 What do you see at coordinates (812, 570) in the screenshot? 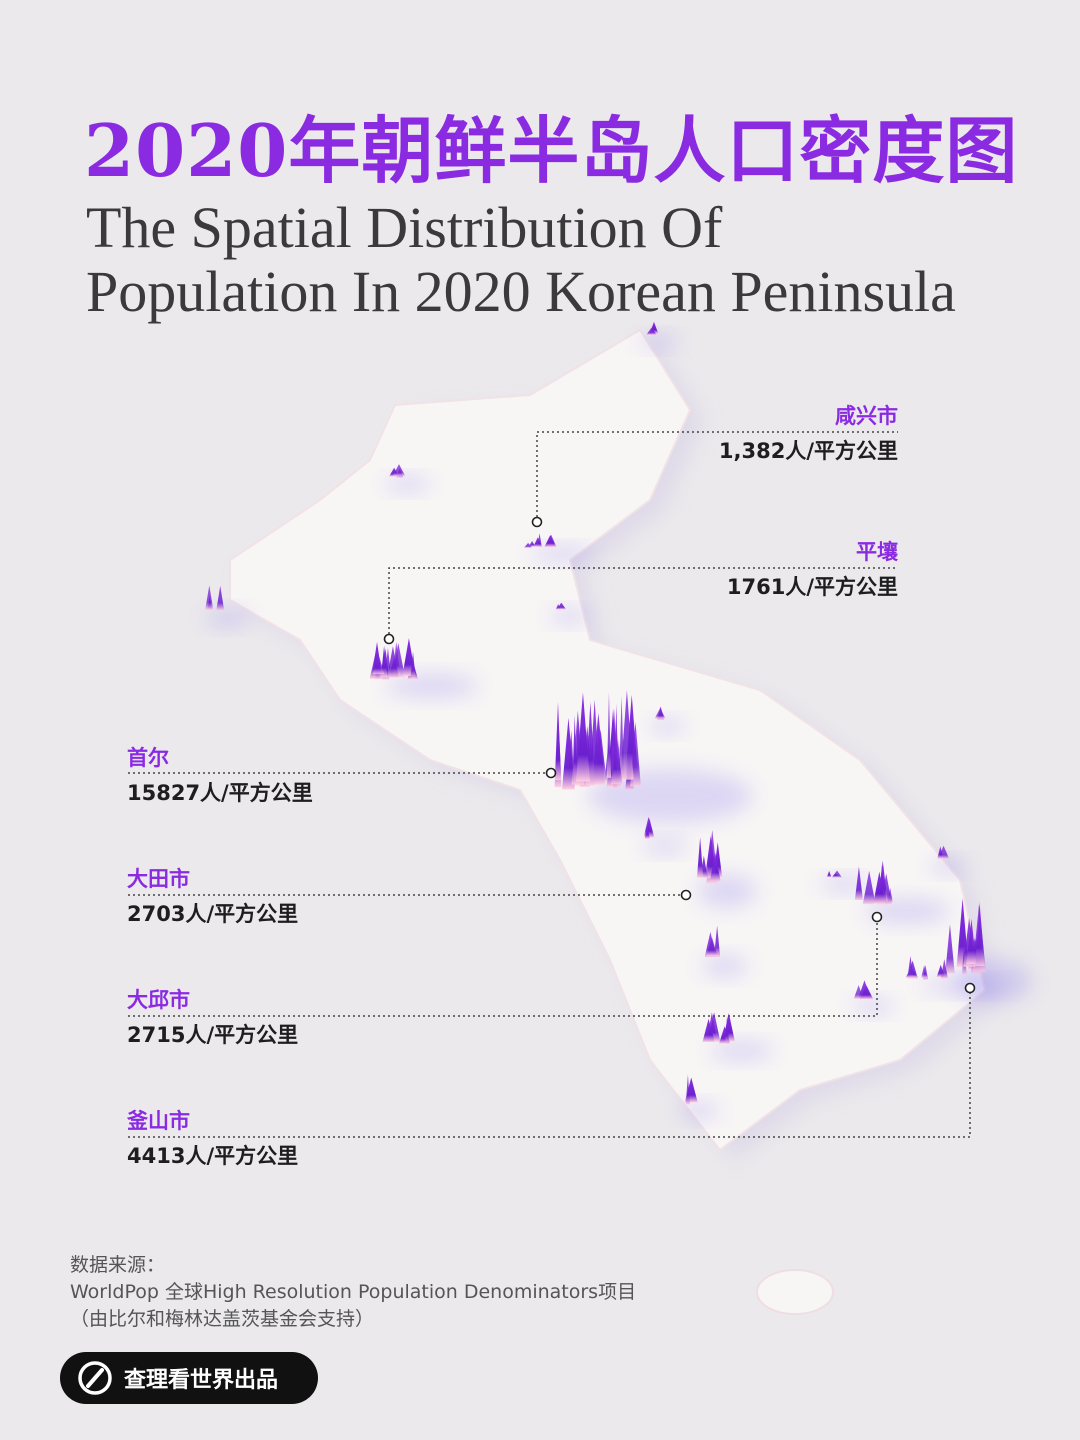
I see `label-pyongyang: 平壤 1761人/平方公里` at bounding box center [812, 570].